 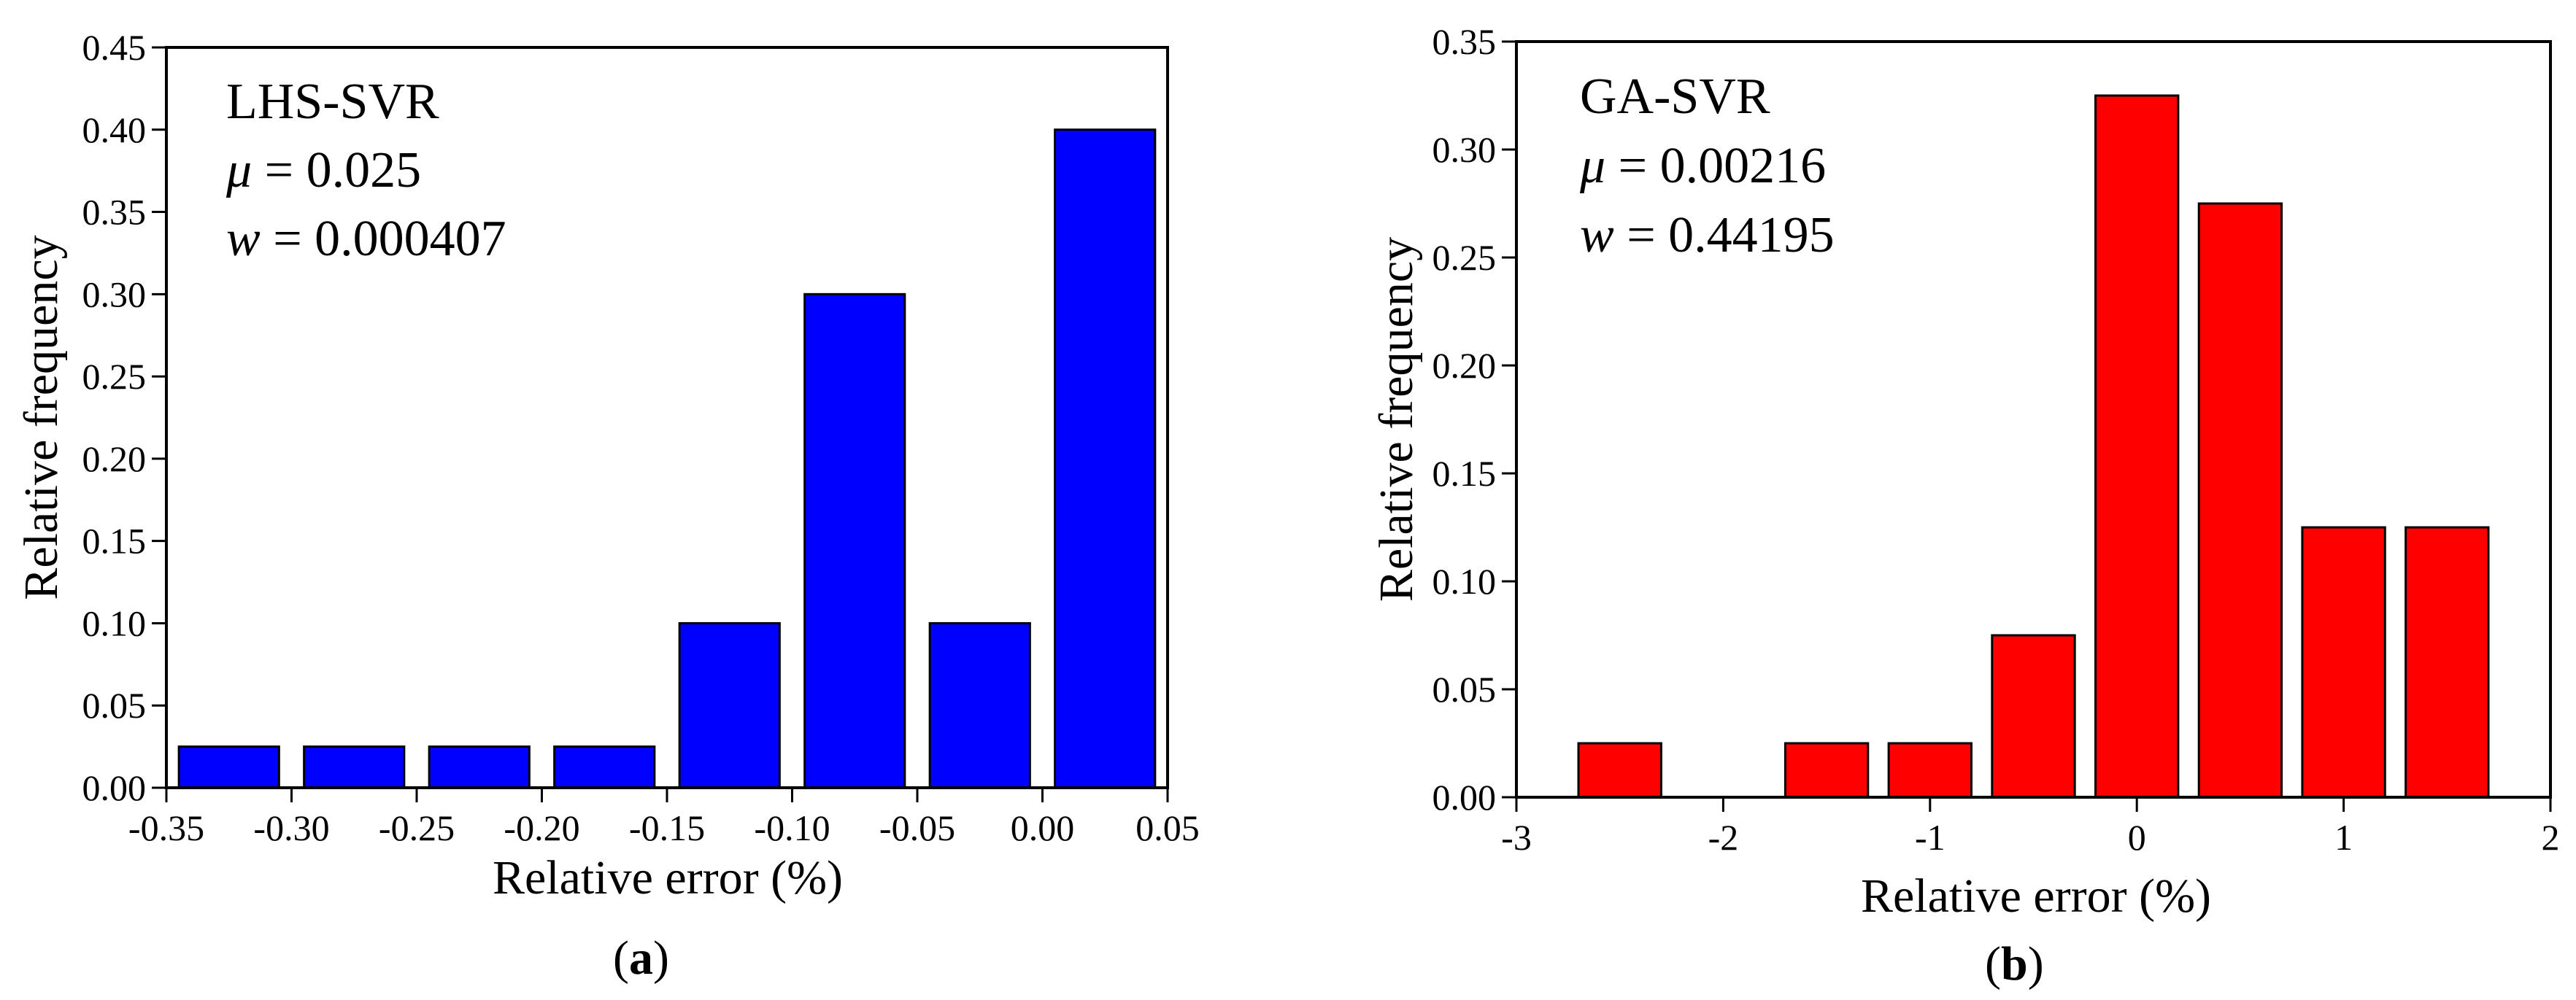 I want to click on panel-label: (b), so click(x=2014, y=964).